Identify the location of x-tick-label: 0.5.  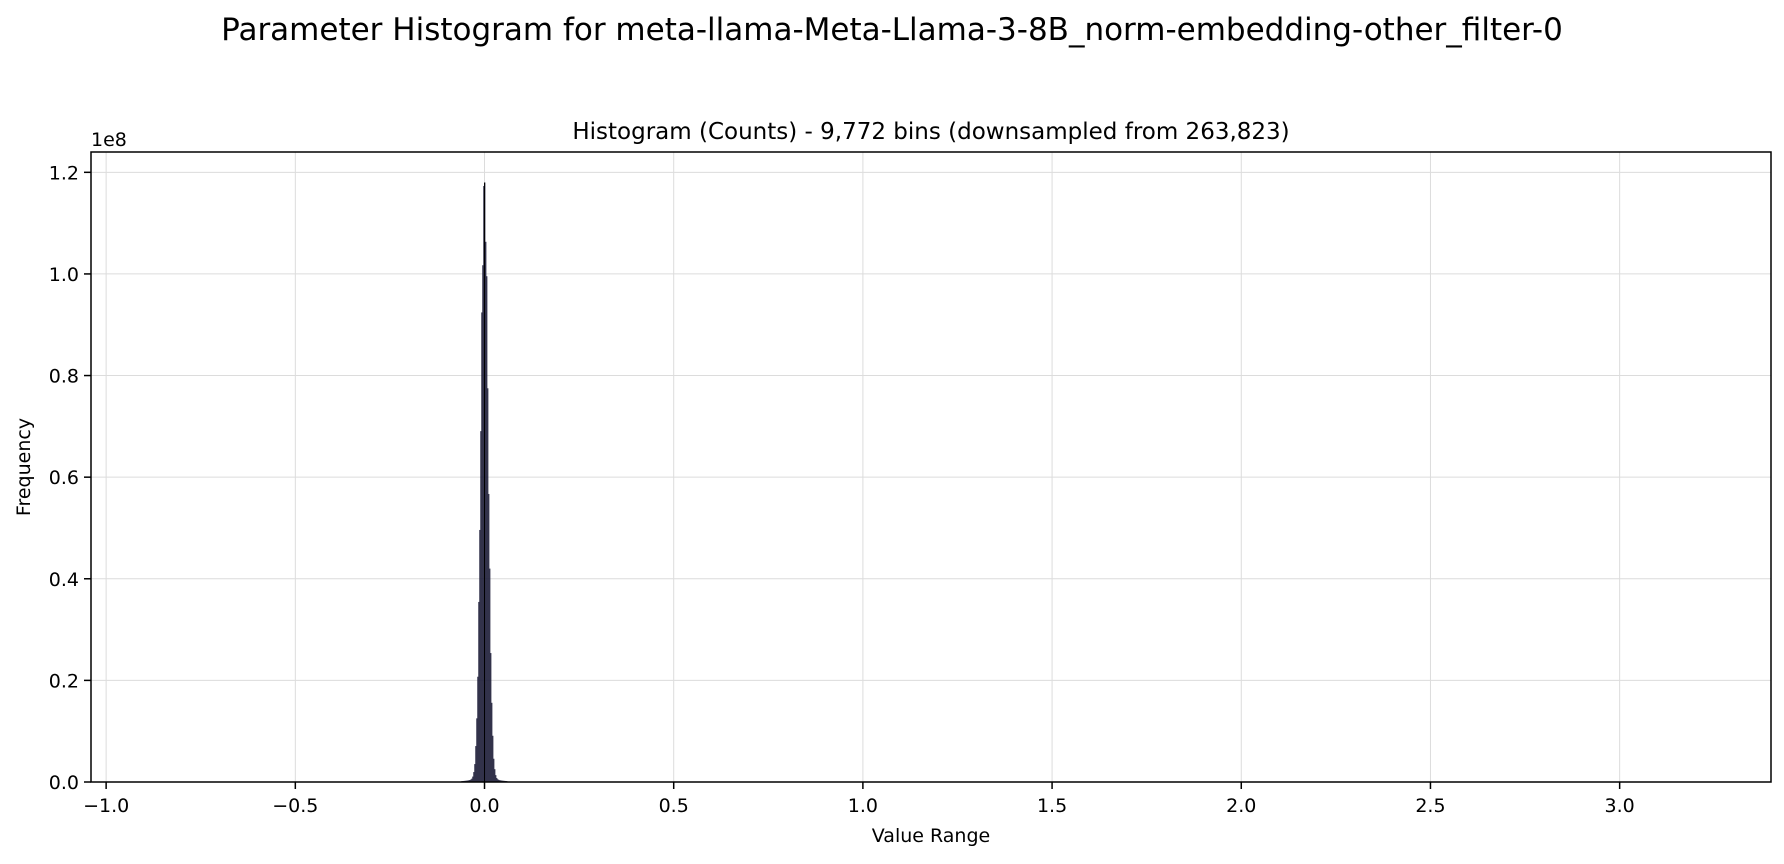
(674, 806).